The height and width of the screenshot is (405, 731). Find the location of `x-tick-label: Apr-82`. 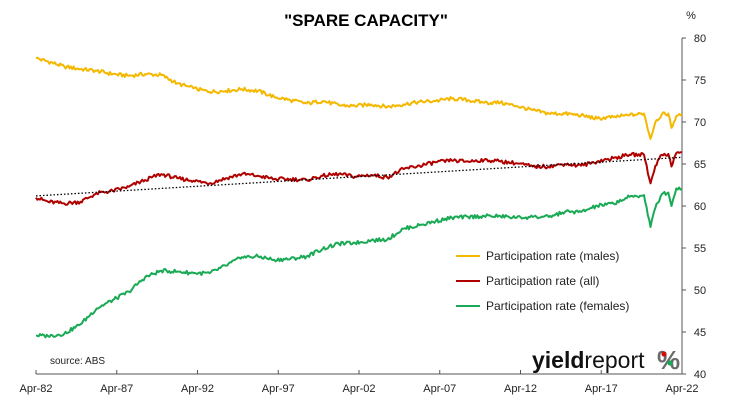

x-tick-label: Apr-82 is located at coordinates (35, 389).